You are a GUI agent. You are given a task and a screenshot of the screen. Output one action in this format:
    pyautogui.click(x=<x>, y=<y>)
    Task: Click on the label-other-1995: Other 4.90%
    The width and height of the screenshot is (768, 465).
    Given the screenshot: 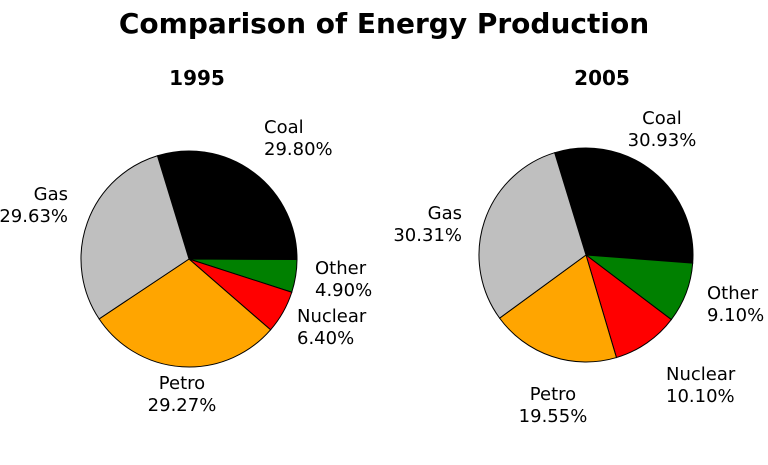 What is the action you would take?
    pyautogui.click(x=343, y=280)
    